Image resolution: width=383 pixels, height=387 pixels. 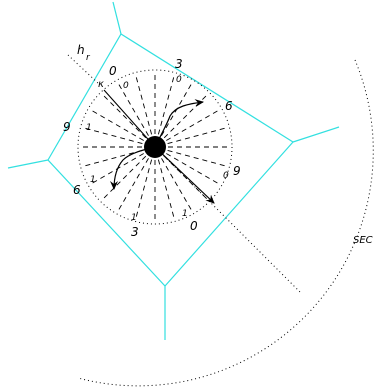 What do you see at coordinates (81, 50) in the screenshot?
I see `label-h: h` at bounding box center [81, 50].